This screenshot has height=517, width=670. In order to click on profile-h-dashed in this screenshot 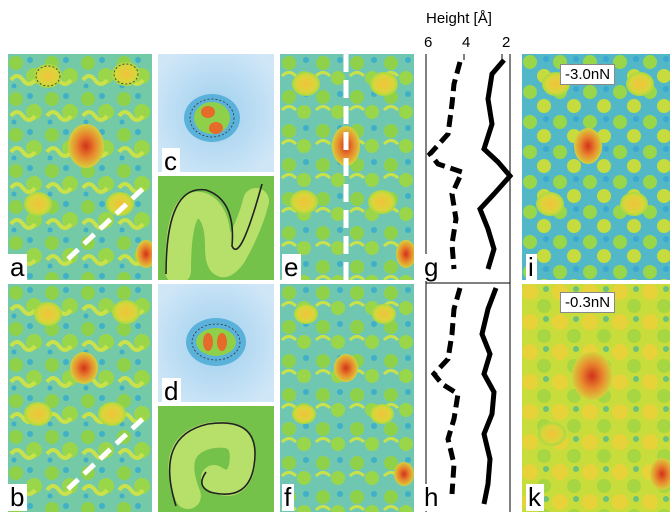, I will do `click(446, 391)`.